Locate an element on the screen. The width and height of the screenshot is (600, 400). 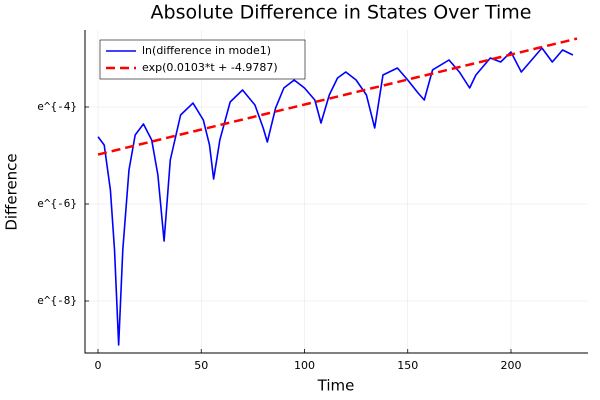
y-tick-label: e^{-6} is located at coordinates (57, 203).